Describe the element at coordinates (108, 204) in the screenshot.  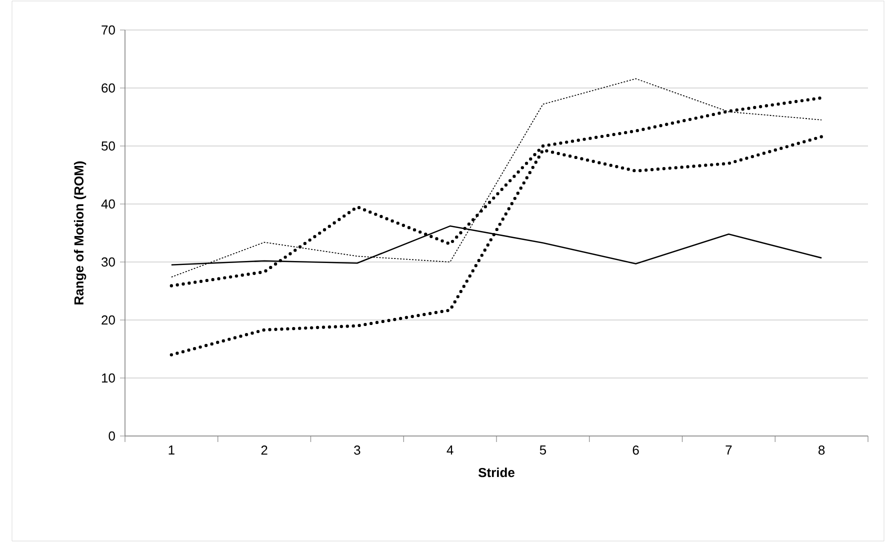
I see `y-tick-label: 40` at that location.